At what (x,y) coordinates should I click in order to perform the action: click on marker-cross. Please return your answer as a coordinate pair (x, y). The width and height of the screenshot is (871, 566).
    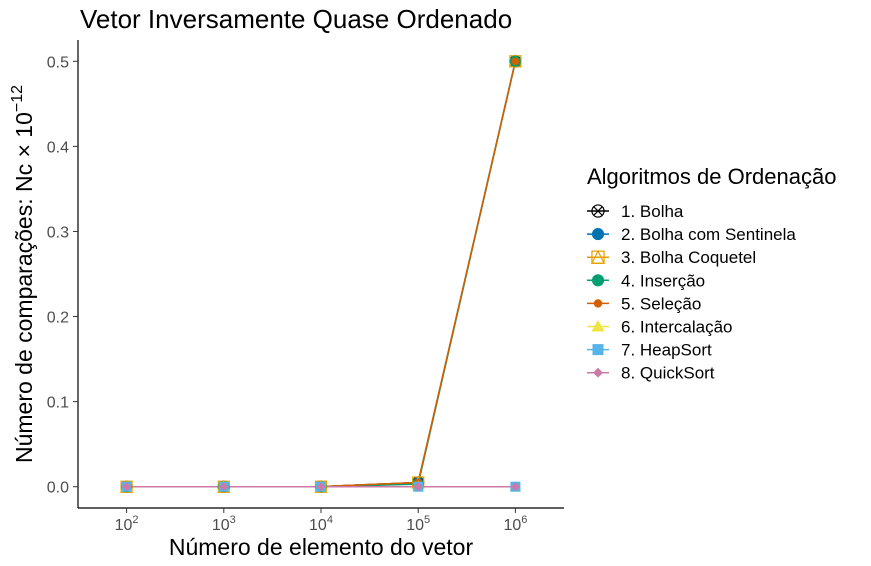
    Looking at the image, I should click on (598, 211).